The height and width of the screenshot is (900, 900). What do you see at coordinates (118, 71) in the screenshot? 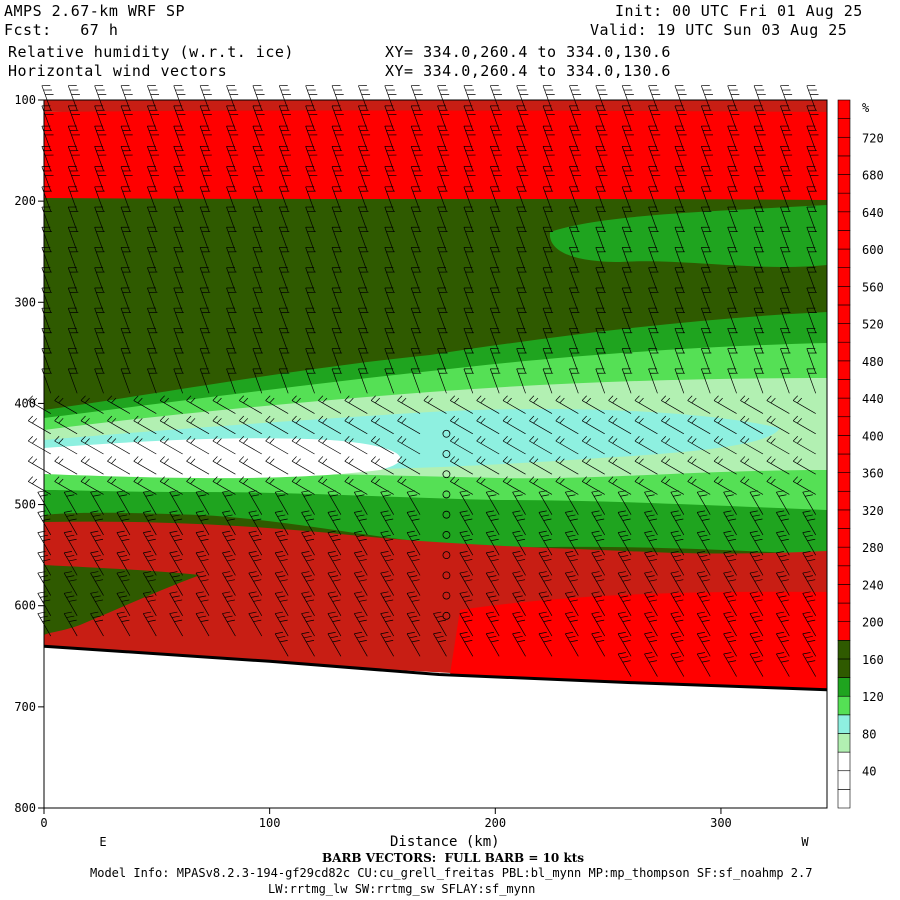
I see `field-label-wind: Horizontal wind vectors` at bounding box center [118, 71].